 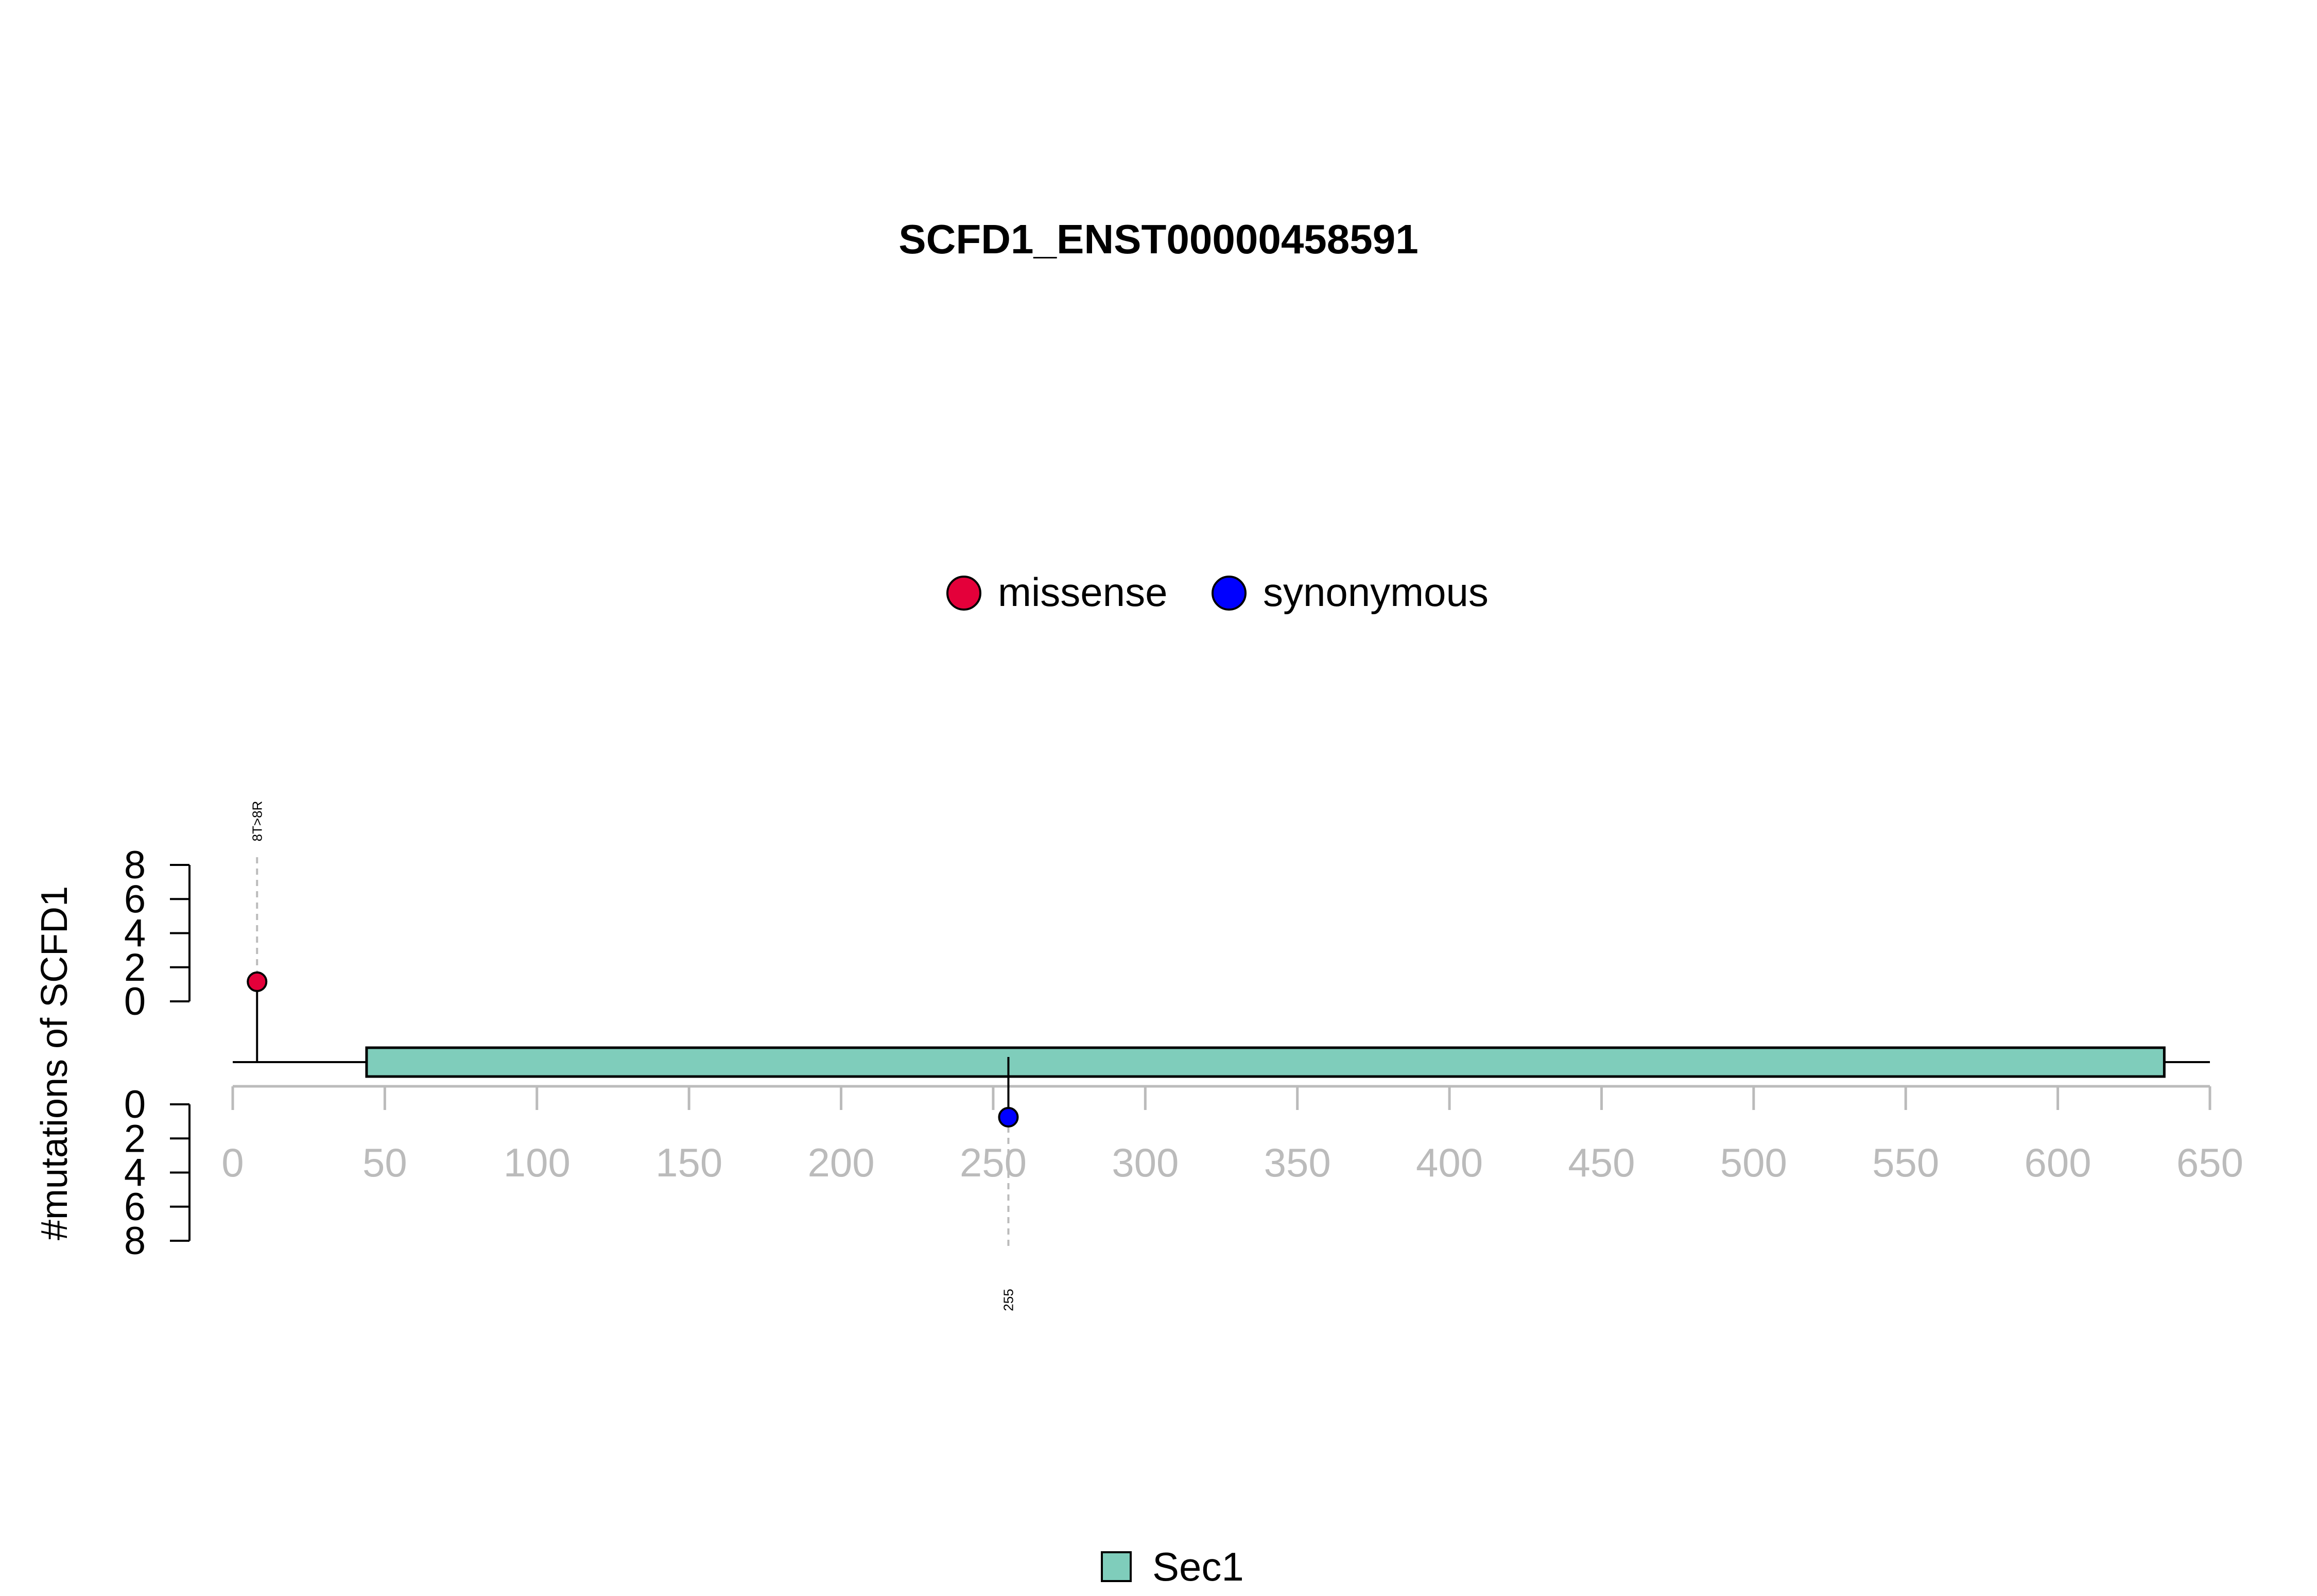 What do you see at coordinates (1601, 1163) in the screenshot?
I see `x-tick-label: 450` at bounding box center [1601, 1163].